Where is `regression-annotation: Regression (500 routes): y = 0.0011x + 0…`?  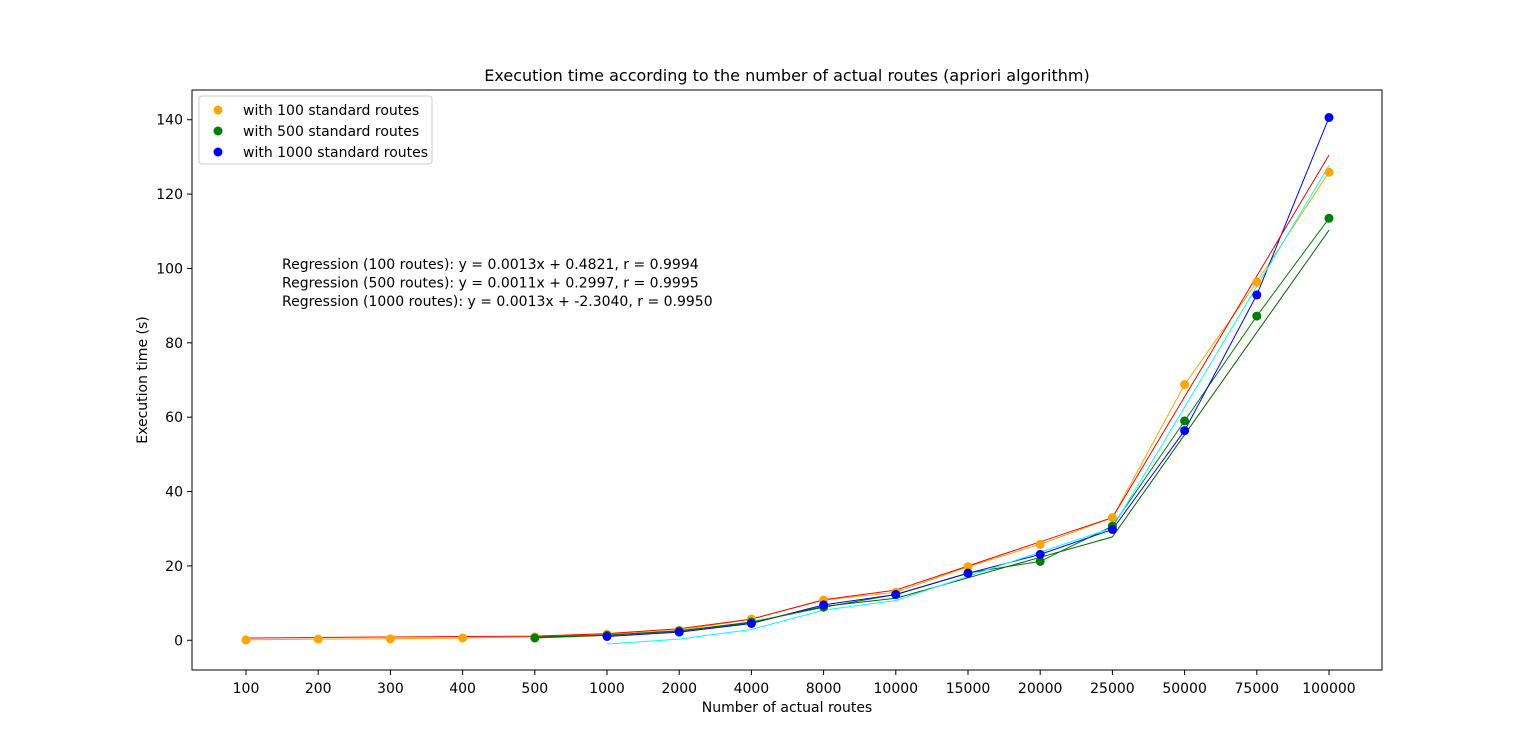
regression-annotation: Regression (500 routes): y = 0.0011x + 0… is located at coordinates (490, 284).